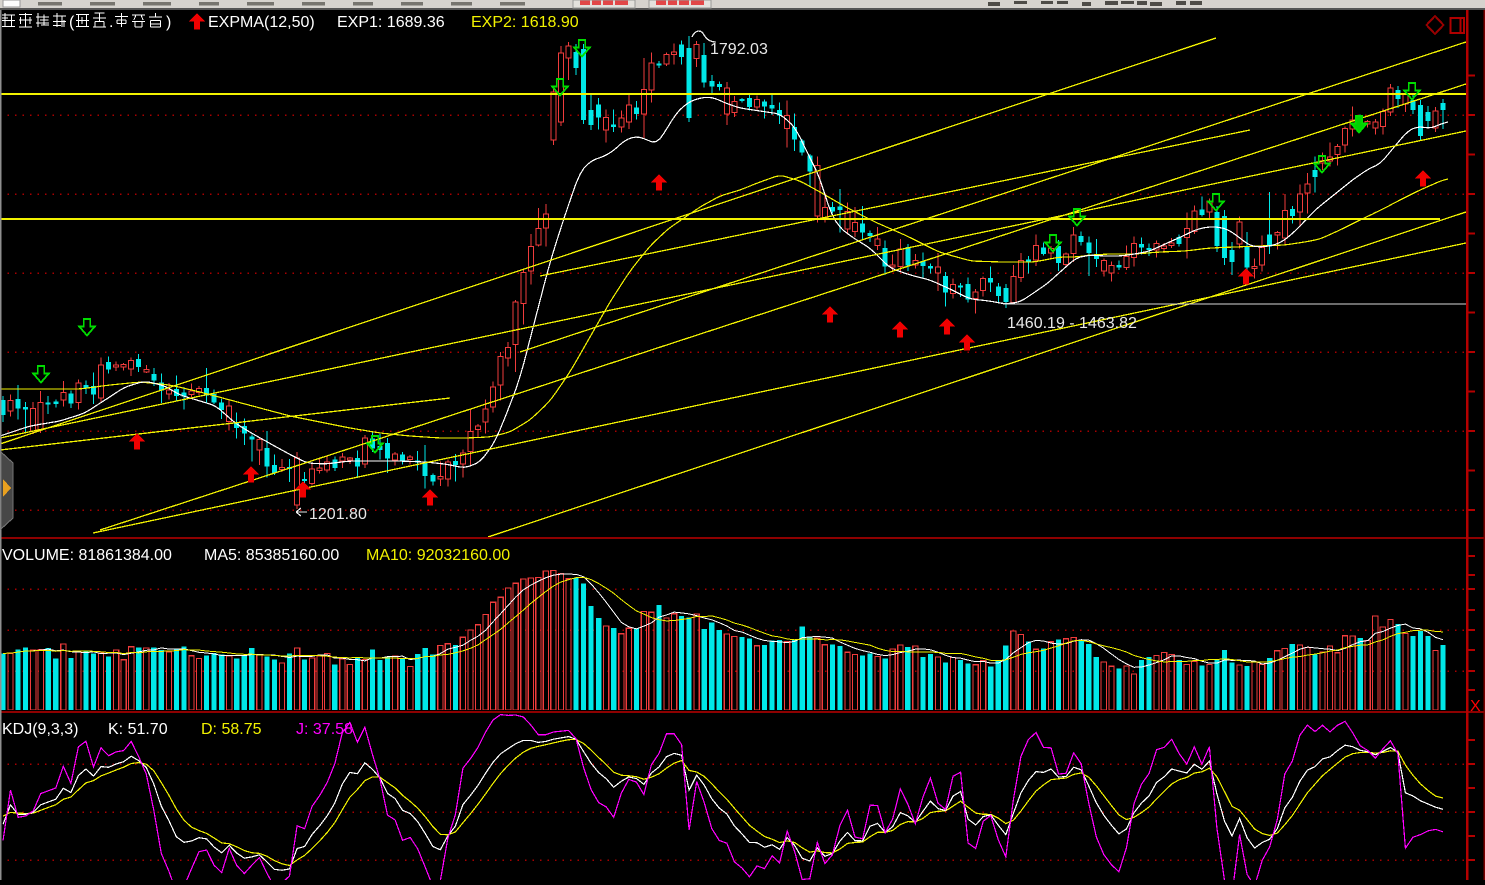 This screenshot has width=1485, height=885. Describe the element at coordinates (1475, 706) in the screenshot. I see `svg-text: X` at that location.